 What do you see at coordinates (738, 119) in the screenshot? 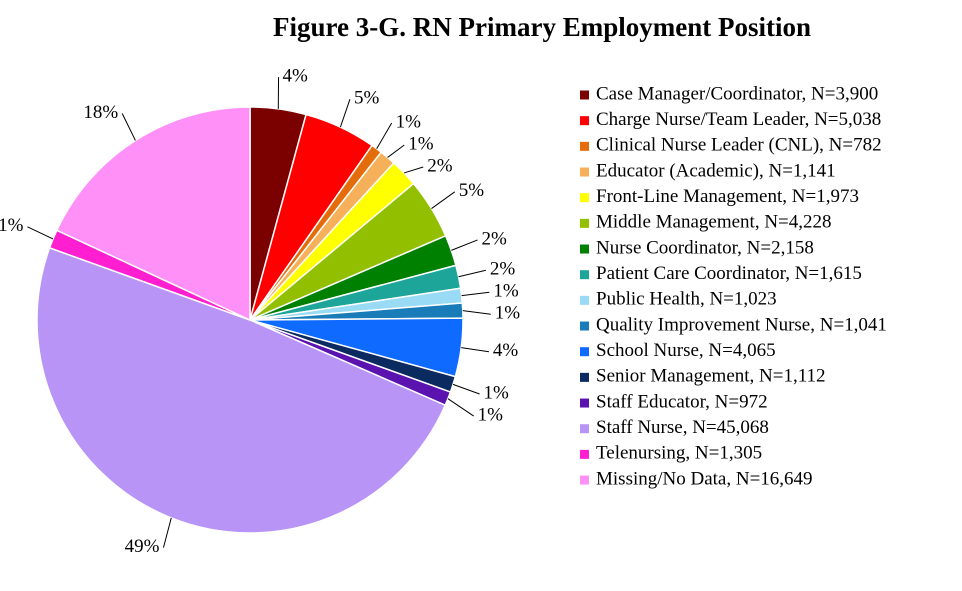
I see `legend-label: Charge Nurse/Team Leader, N=5,038` at bounding box center [738, 119].